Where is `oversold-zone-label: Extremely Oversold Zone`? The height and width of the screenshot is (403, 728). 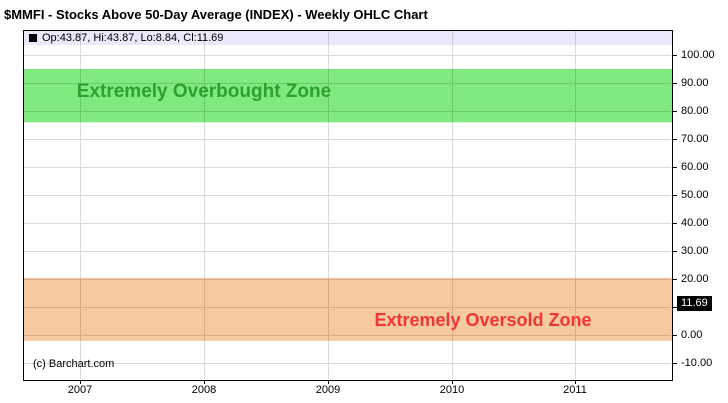 oversold-zone-label: Extremely Oversold Zone is located at coordinates (483, 320).